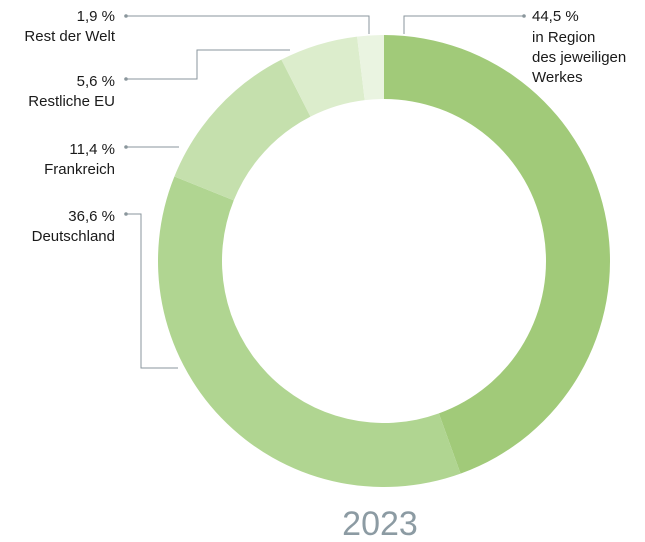 This screenshot has height=542, width=645. Describe the element at coordinates (208, 64) in the screenshot. I see `leader-line-restliche-eu` at that location.